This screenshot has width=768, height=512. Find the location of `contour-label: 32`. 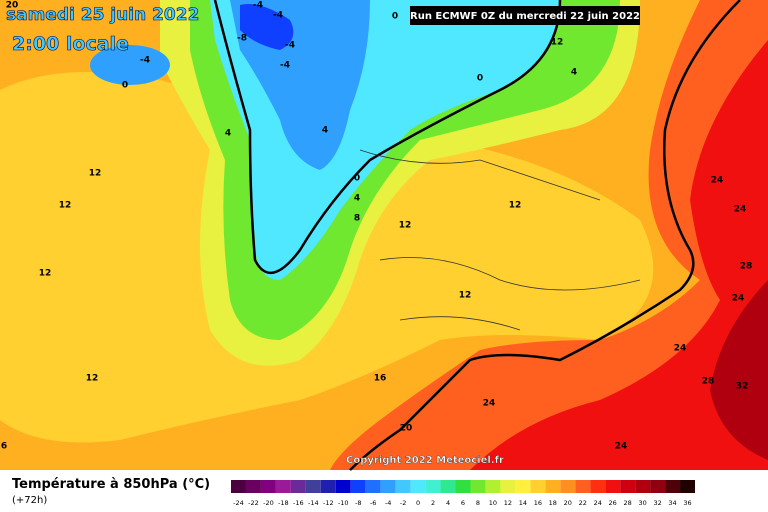

contour-label: 32 is located at coordinates (742, 387).